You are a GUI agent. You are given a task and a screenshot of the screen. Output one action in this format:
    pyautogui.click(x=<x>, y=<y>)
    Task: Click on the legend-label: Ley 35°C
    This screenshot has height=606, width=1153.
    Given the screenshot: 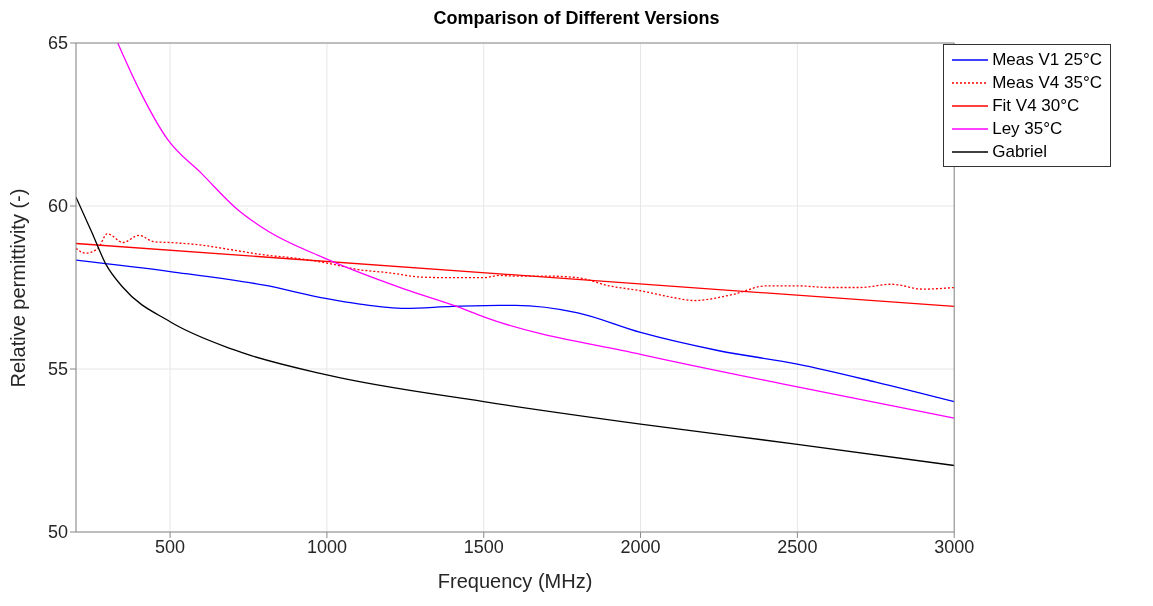 What is the action you would take?
    pyautogui.click(x=1027, y=129)
    